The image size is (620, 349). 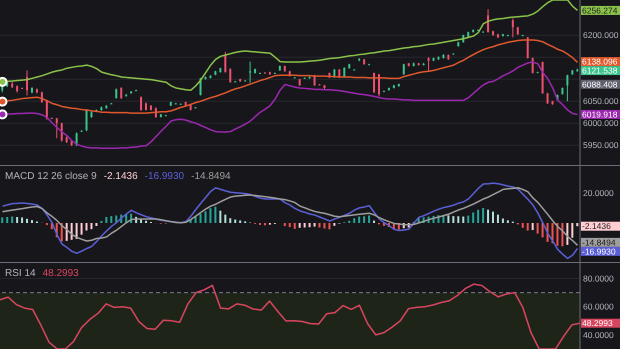 I want to click on y-tick-label: 80.0000, so click(x=598, y=278).